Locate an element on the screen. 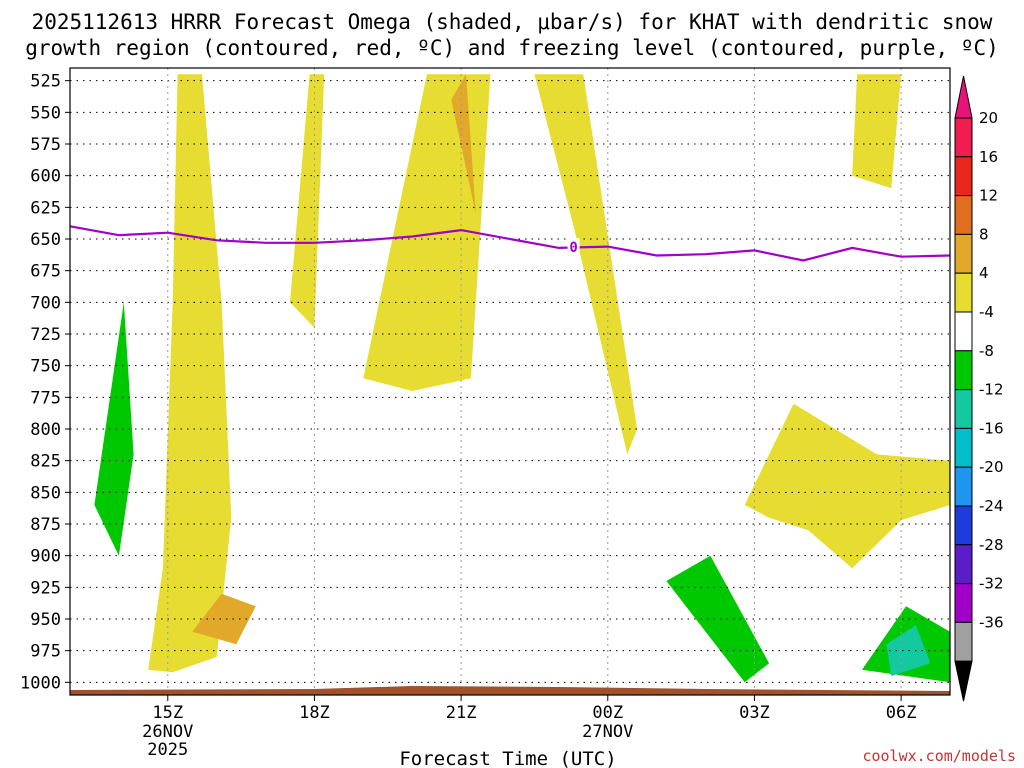 The width and height of the screenshot is (1024, 768). freezing-level-label: 0 is located at coordinates (573, 248).